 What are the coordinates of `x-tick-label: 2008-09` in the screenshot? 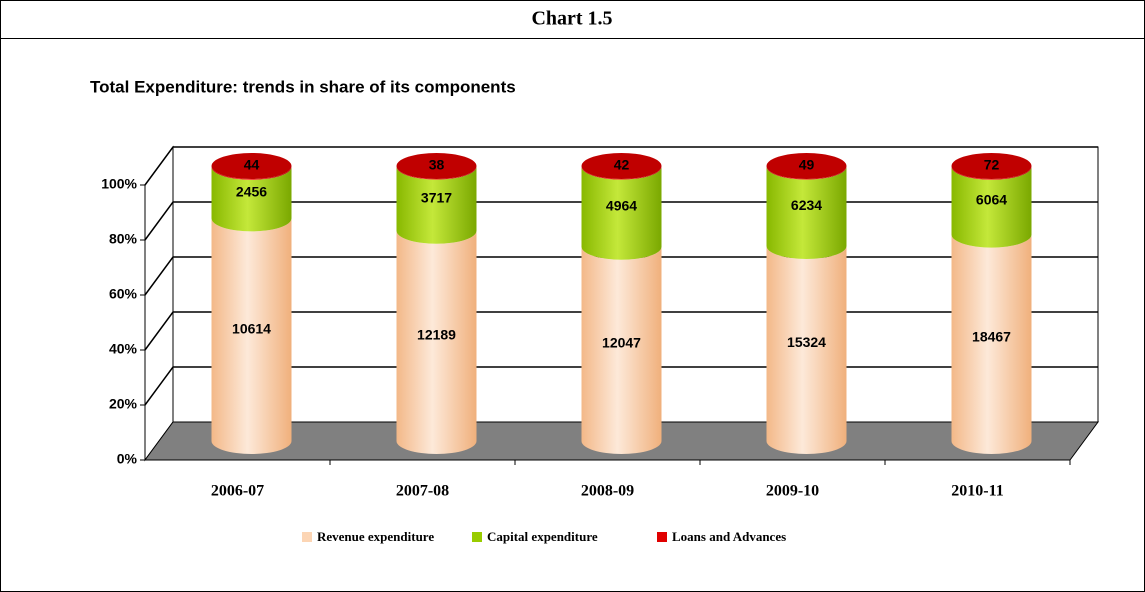 It's located at (607, 491).